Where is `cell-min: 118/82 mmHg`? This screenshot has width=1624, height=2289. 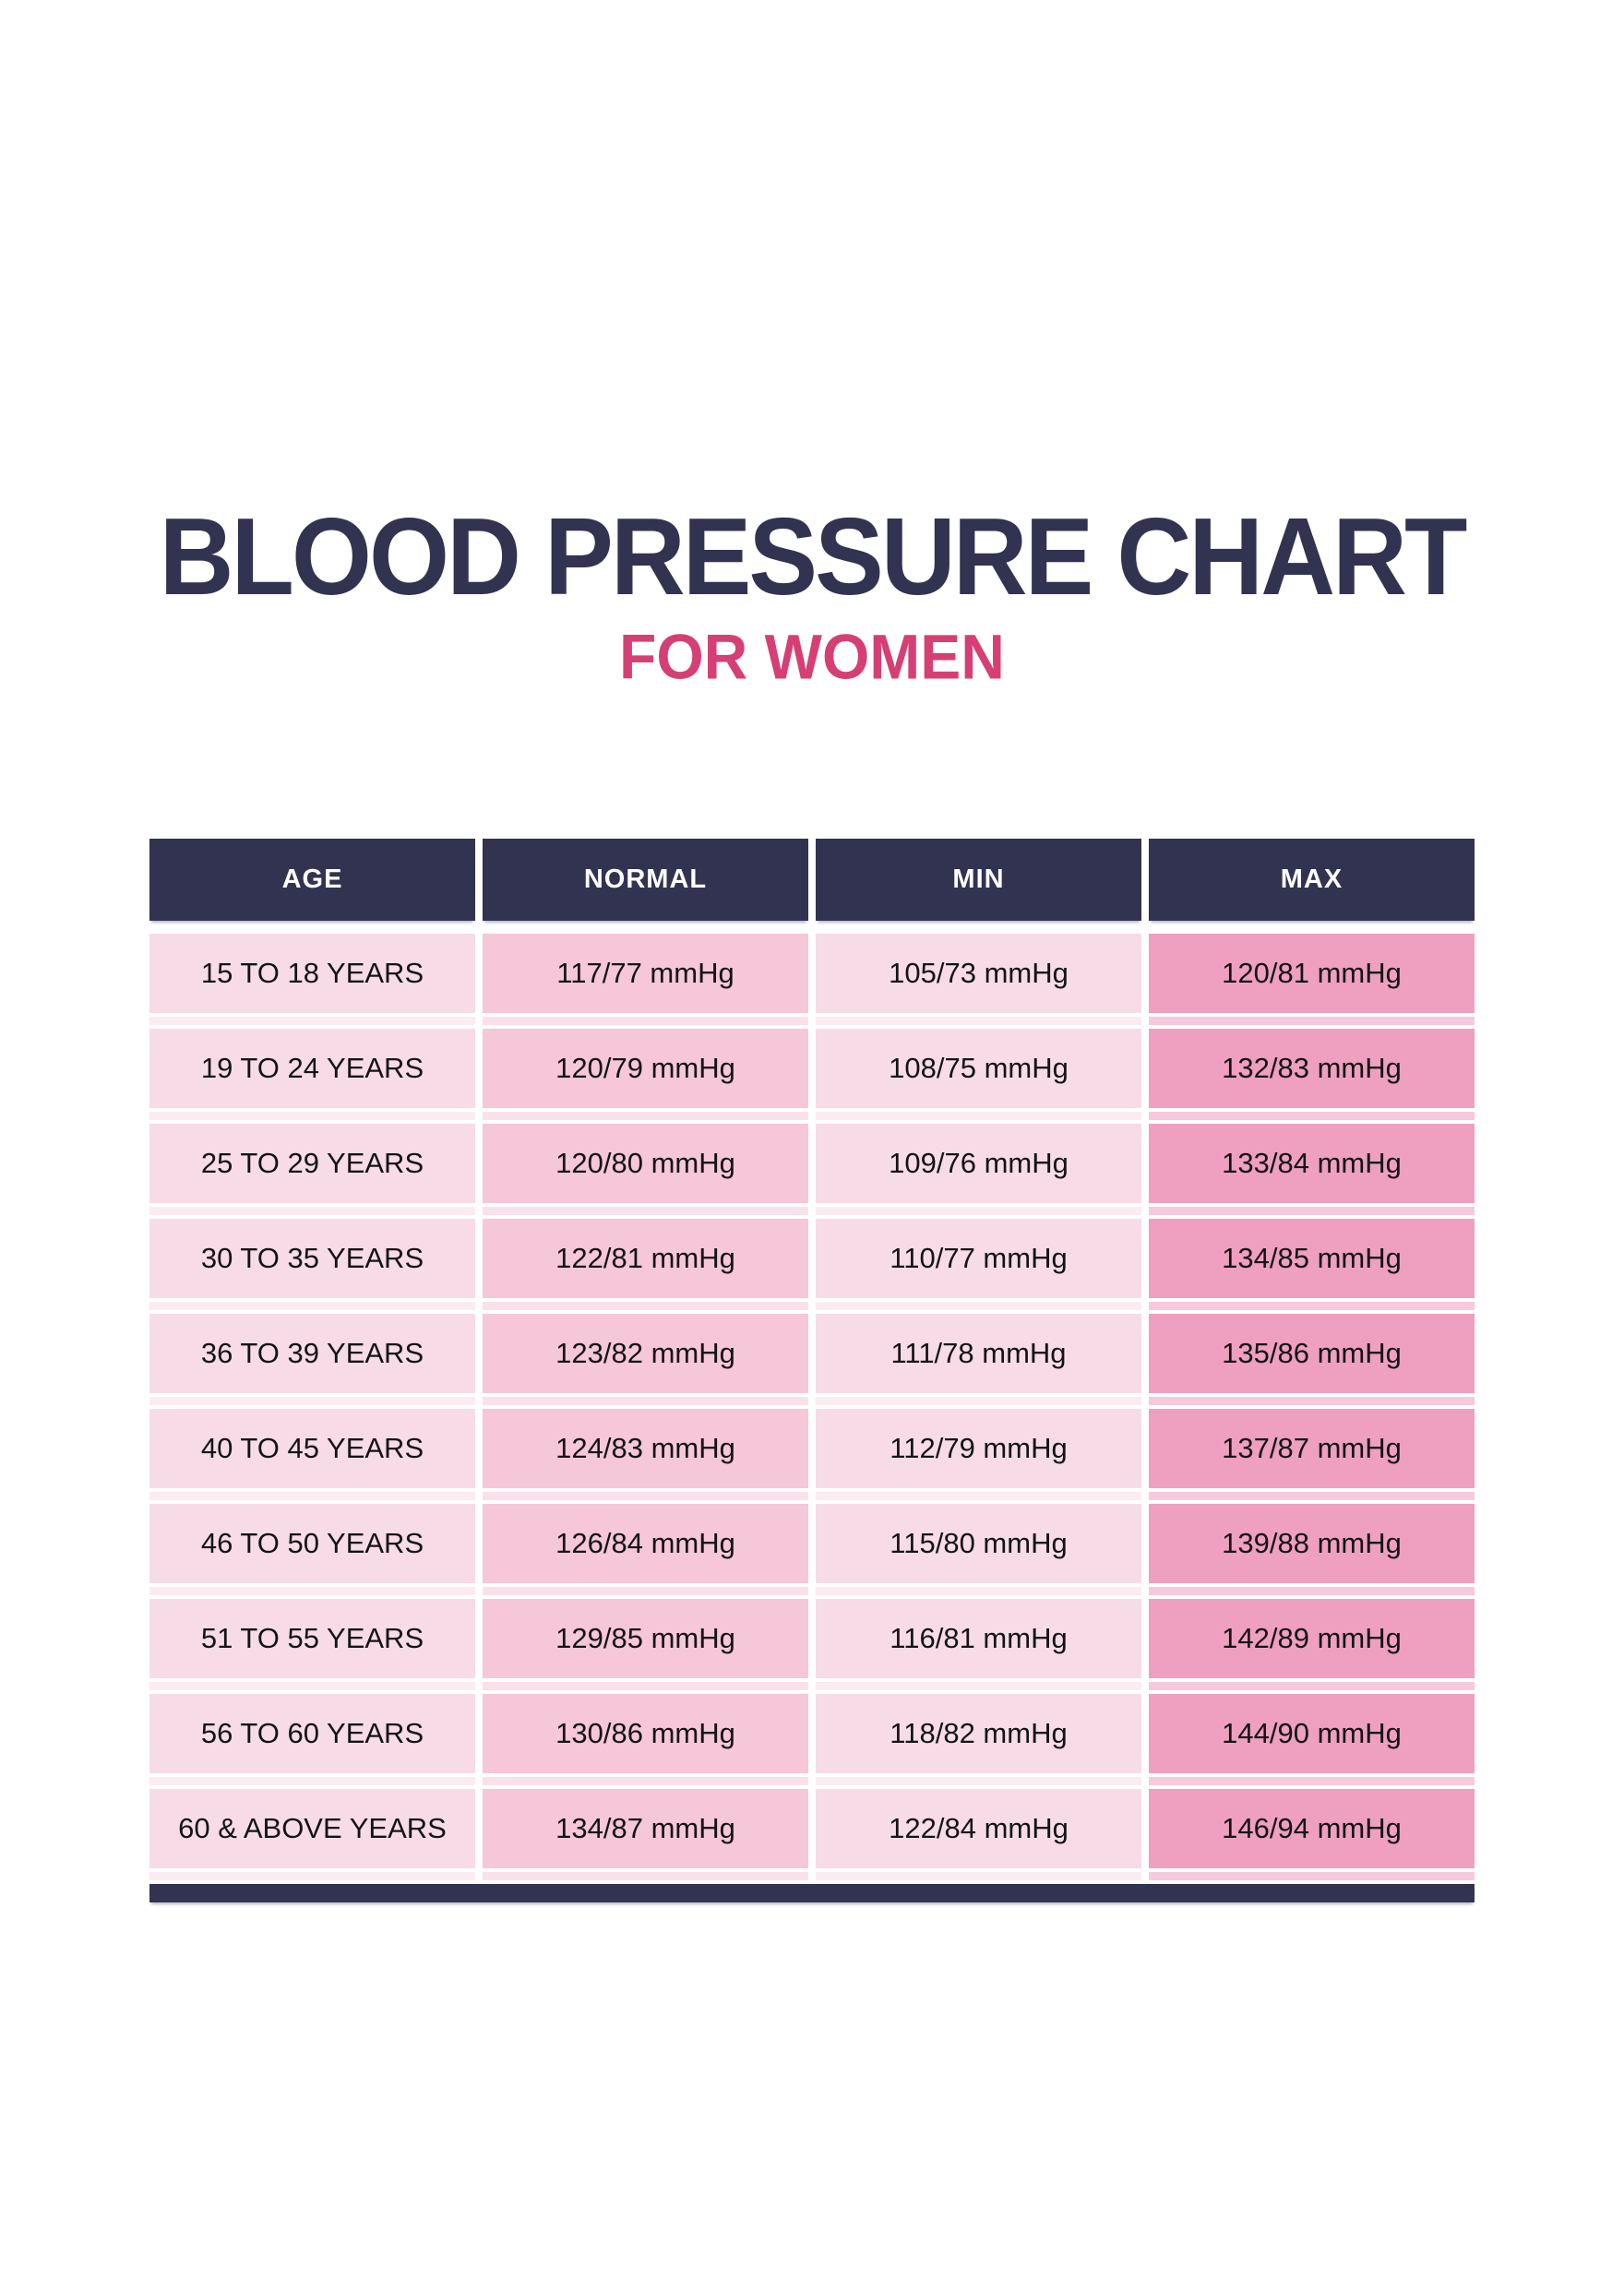 cell-min: 118/82 mmHg is located at coordinates (978, 1739).